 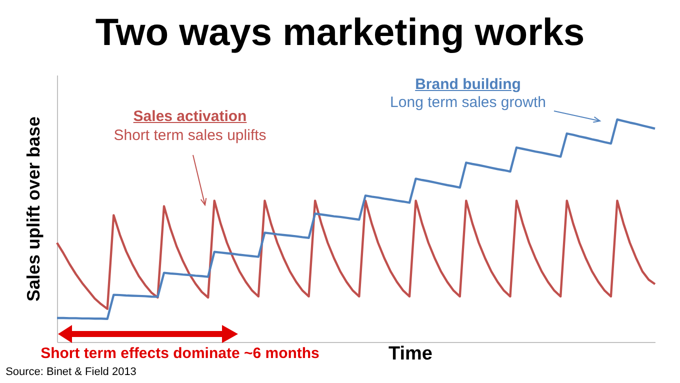 What do you see at coordinates (190, 135) in the screenshot?
I see `annotation: Short term sales uplifts` at bounding box center [190, 135].